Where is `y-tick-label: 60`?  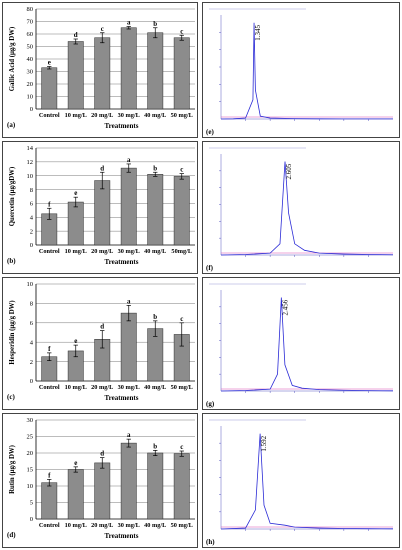 y-tick-label: 60 is located at coordinates (30, 34).